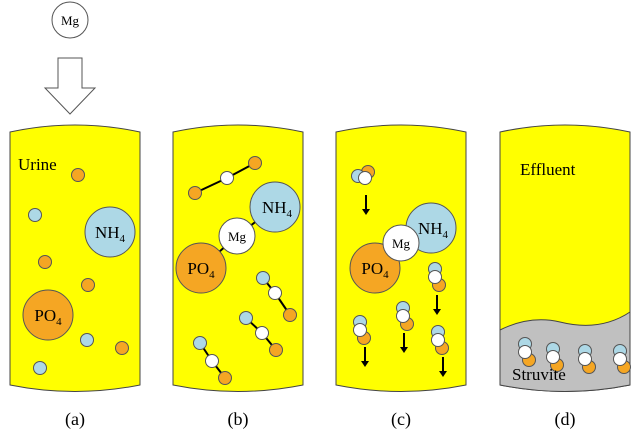  What do you see at coordinates (548, 169) in the screenshot?
I see `liquid-label: Effluent` at bounding box center [548, 169].